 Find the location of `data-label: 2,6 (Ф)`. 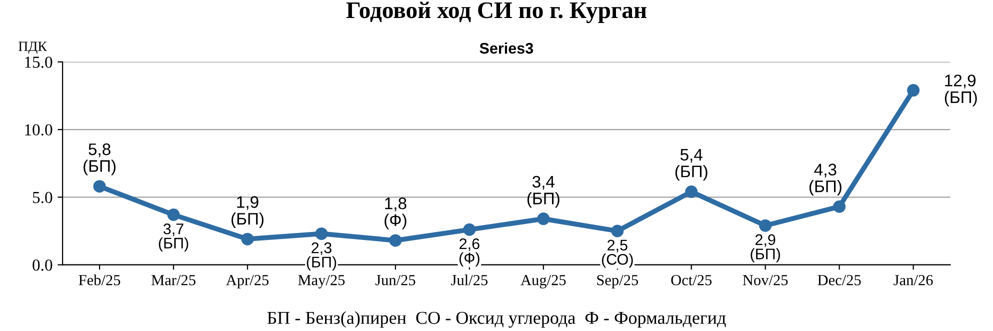

data-label: 2,6 (Ф) is located at coordinates (469, 252).